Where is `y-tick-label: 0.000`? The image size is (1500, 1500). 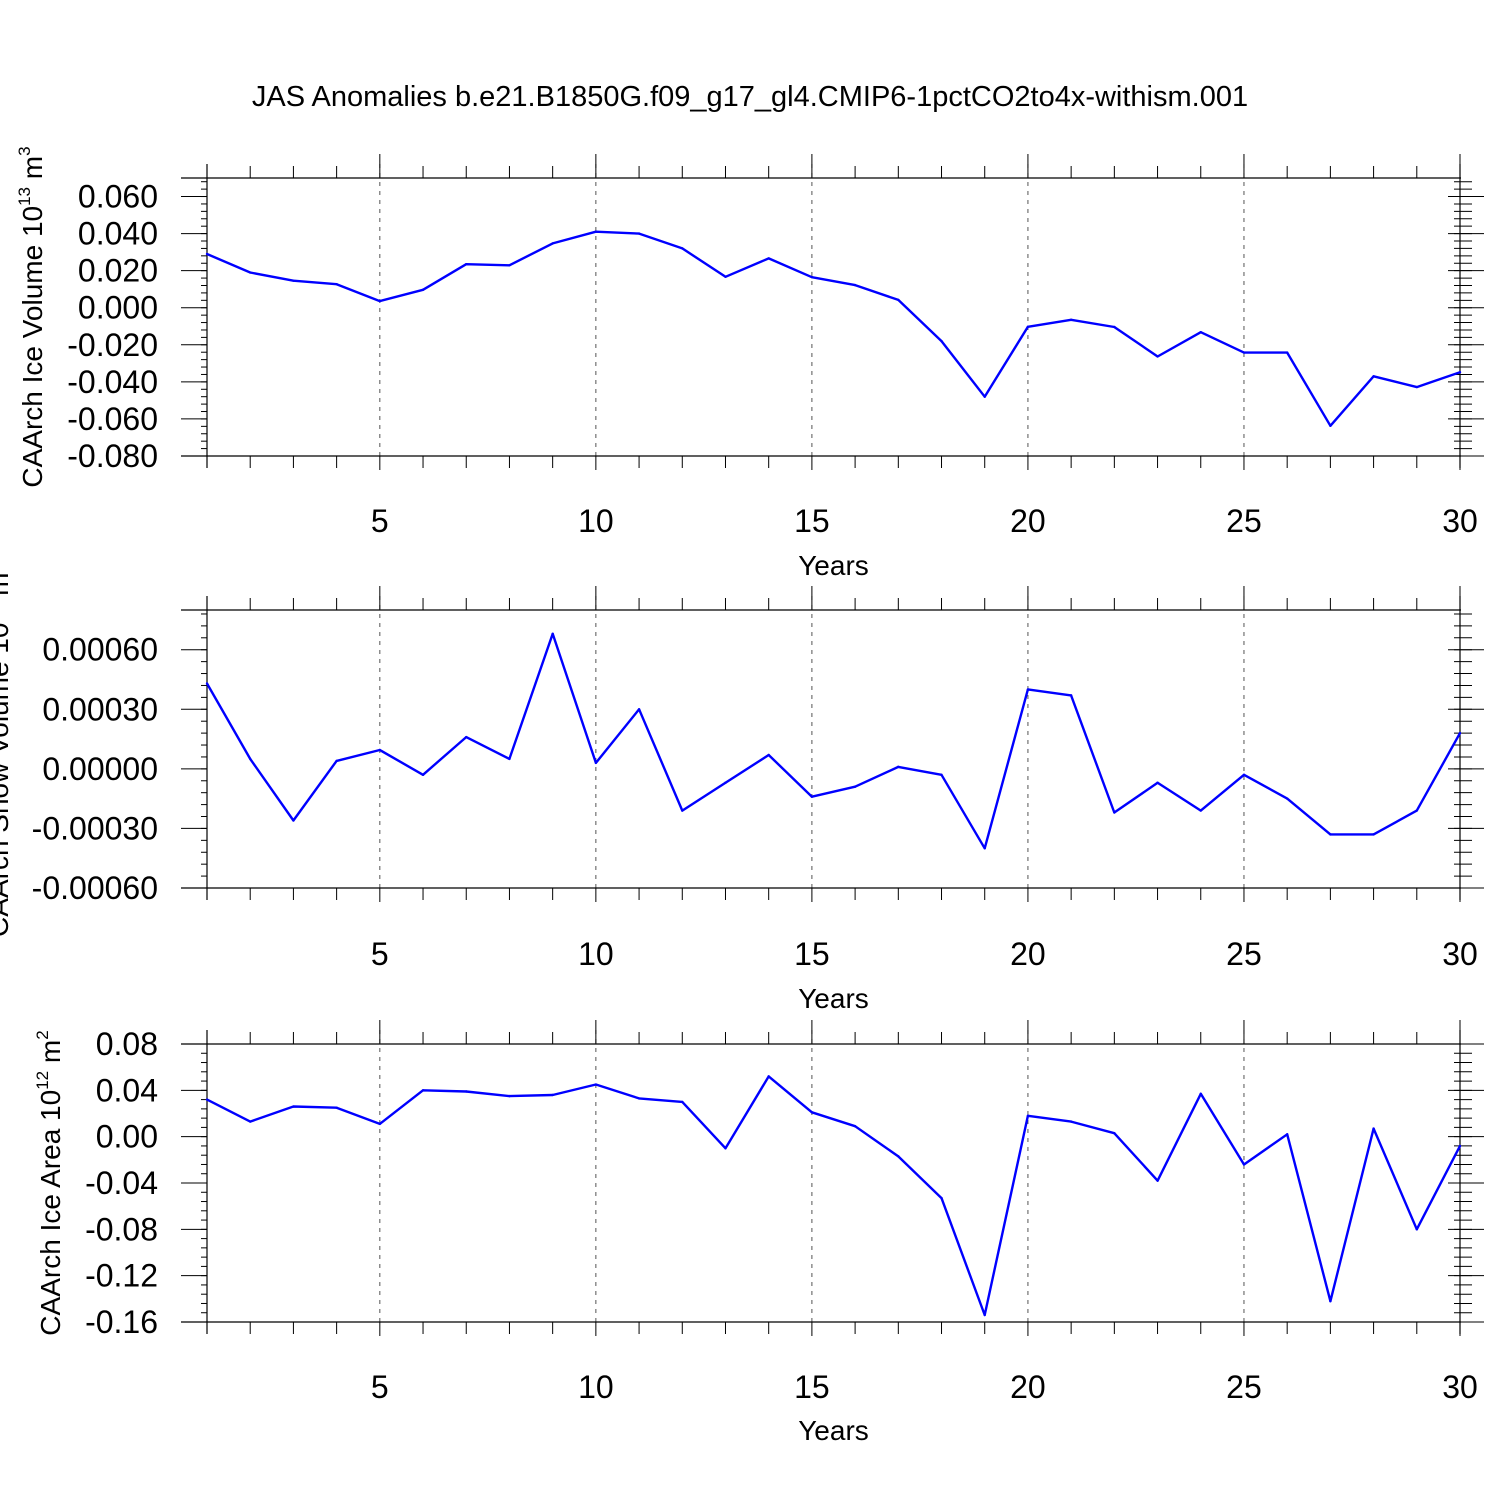 y-tick-label: 0.000 is located at coordinates (118, 308).